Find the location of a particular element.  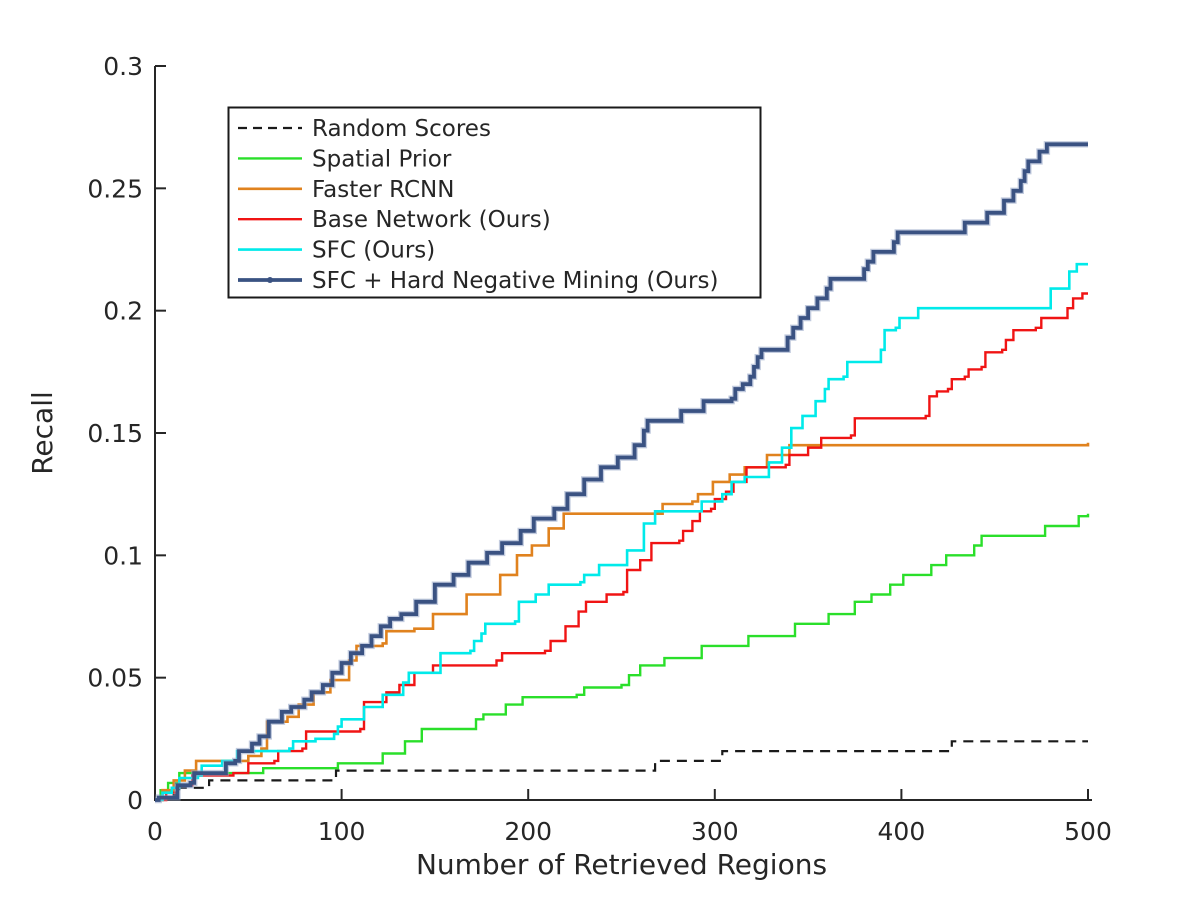

legend-label: Random Scores is located at coordinates (401, 129).